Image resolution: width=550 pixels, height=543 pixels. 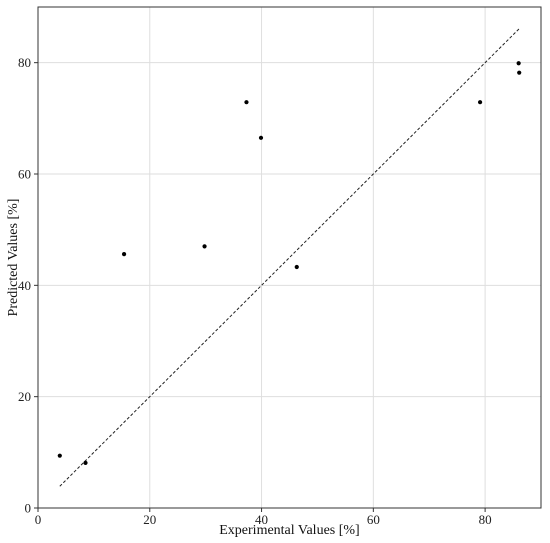 I want to click on x-tick-label: 0, so click(x=38, y=519).